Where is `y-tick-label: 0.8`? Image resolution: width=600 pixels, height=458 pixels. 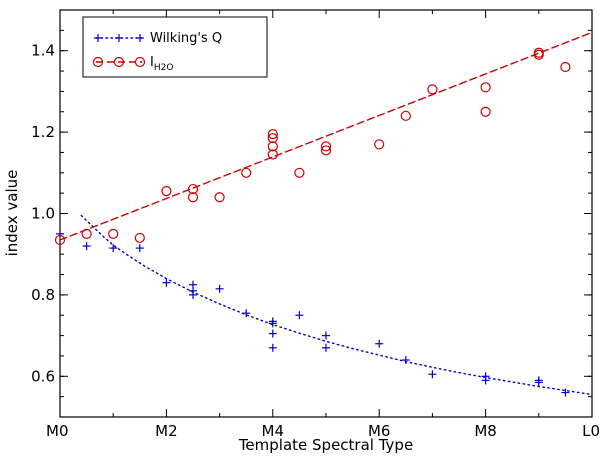
y-tick-label: 0.8 is located at coordinates (43, 295).